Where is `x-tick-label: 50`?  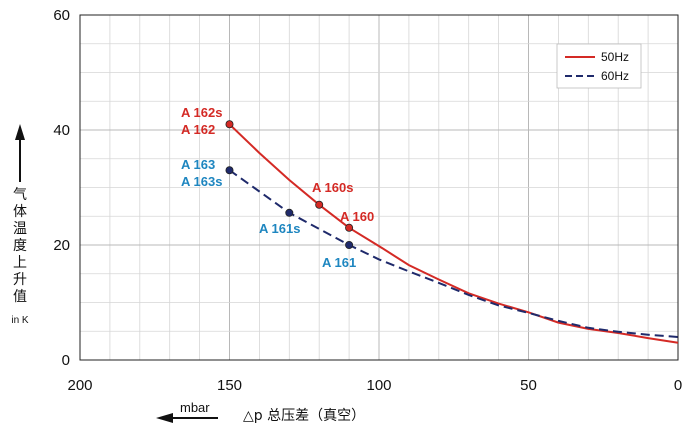
x-tick-label: 50 is located at coordinates (528, 385).